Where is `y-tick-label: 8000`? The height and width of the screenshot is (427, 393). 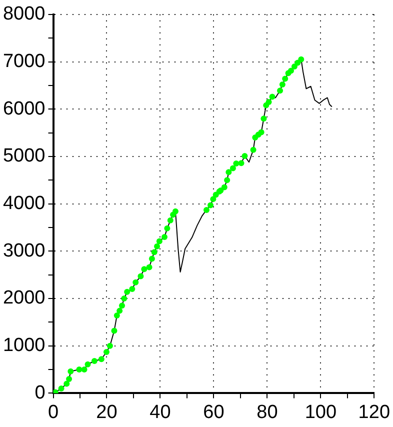
y-tick-label: 8000 is located at coordinates (24, 14).